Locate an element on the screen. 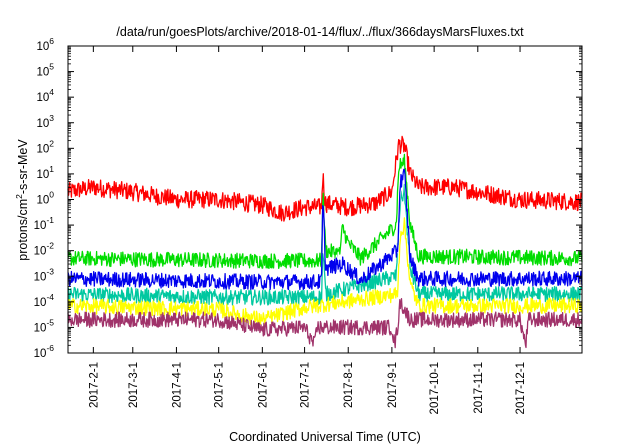 This screenshot has width=640, height=448. x-tick-label: 2017-5-1 is located at coordinates (220, 385).